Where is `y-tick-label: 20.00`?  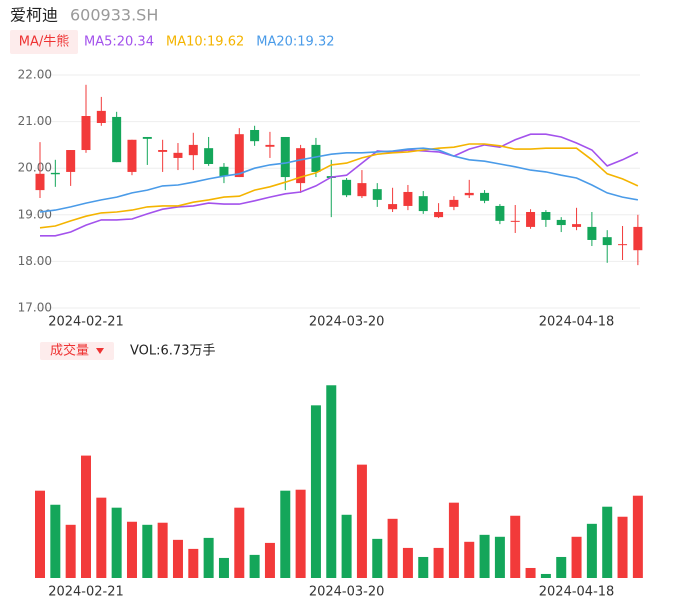 y-tick-label: 20.00 is located at coordinates (35, 168).